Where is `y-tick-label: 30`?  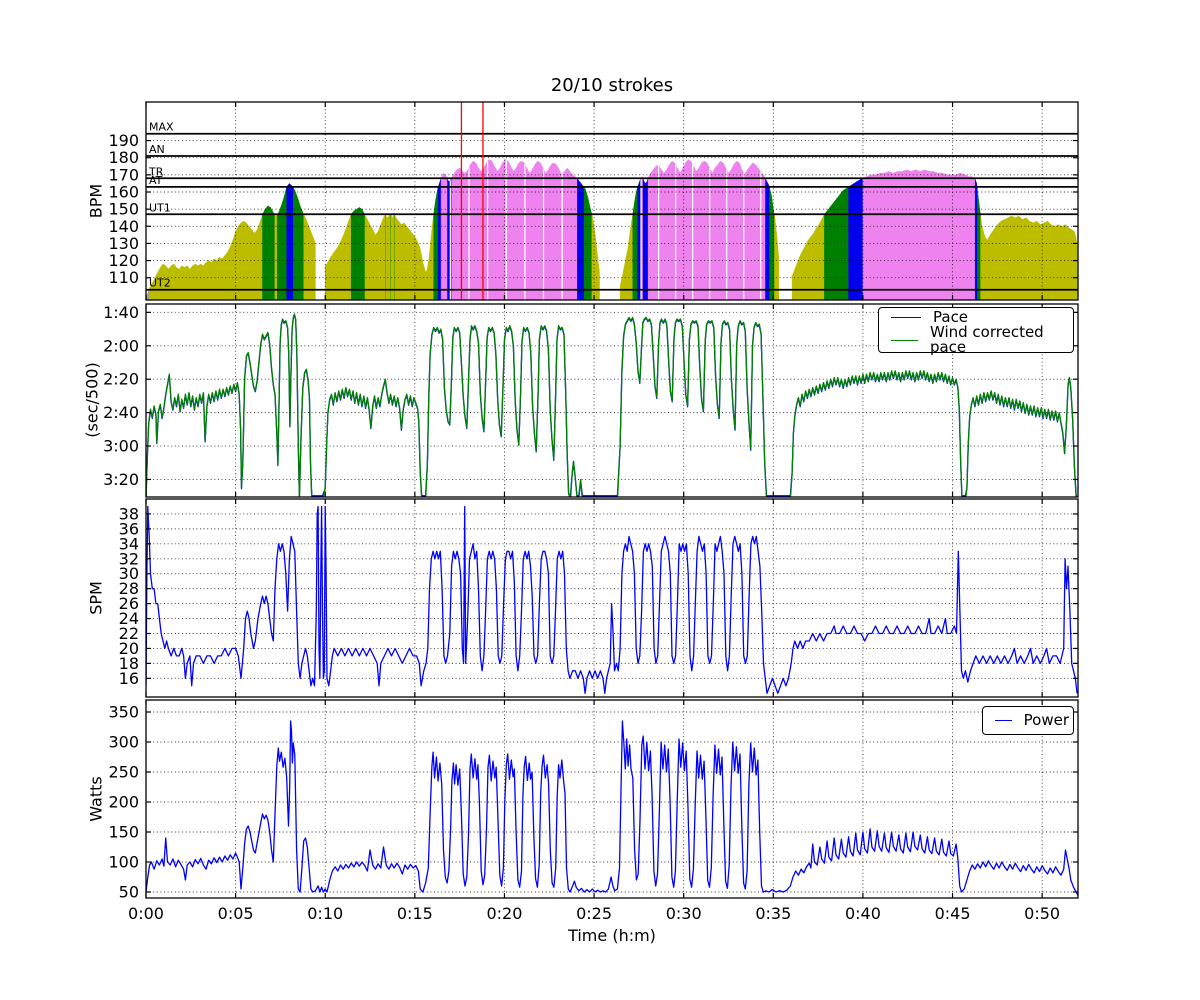
y-tick-label: 30 is located at coordinates (129, 573).